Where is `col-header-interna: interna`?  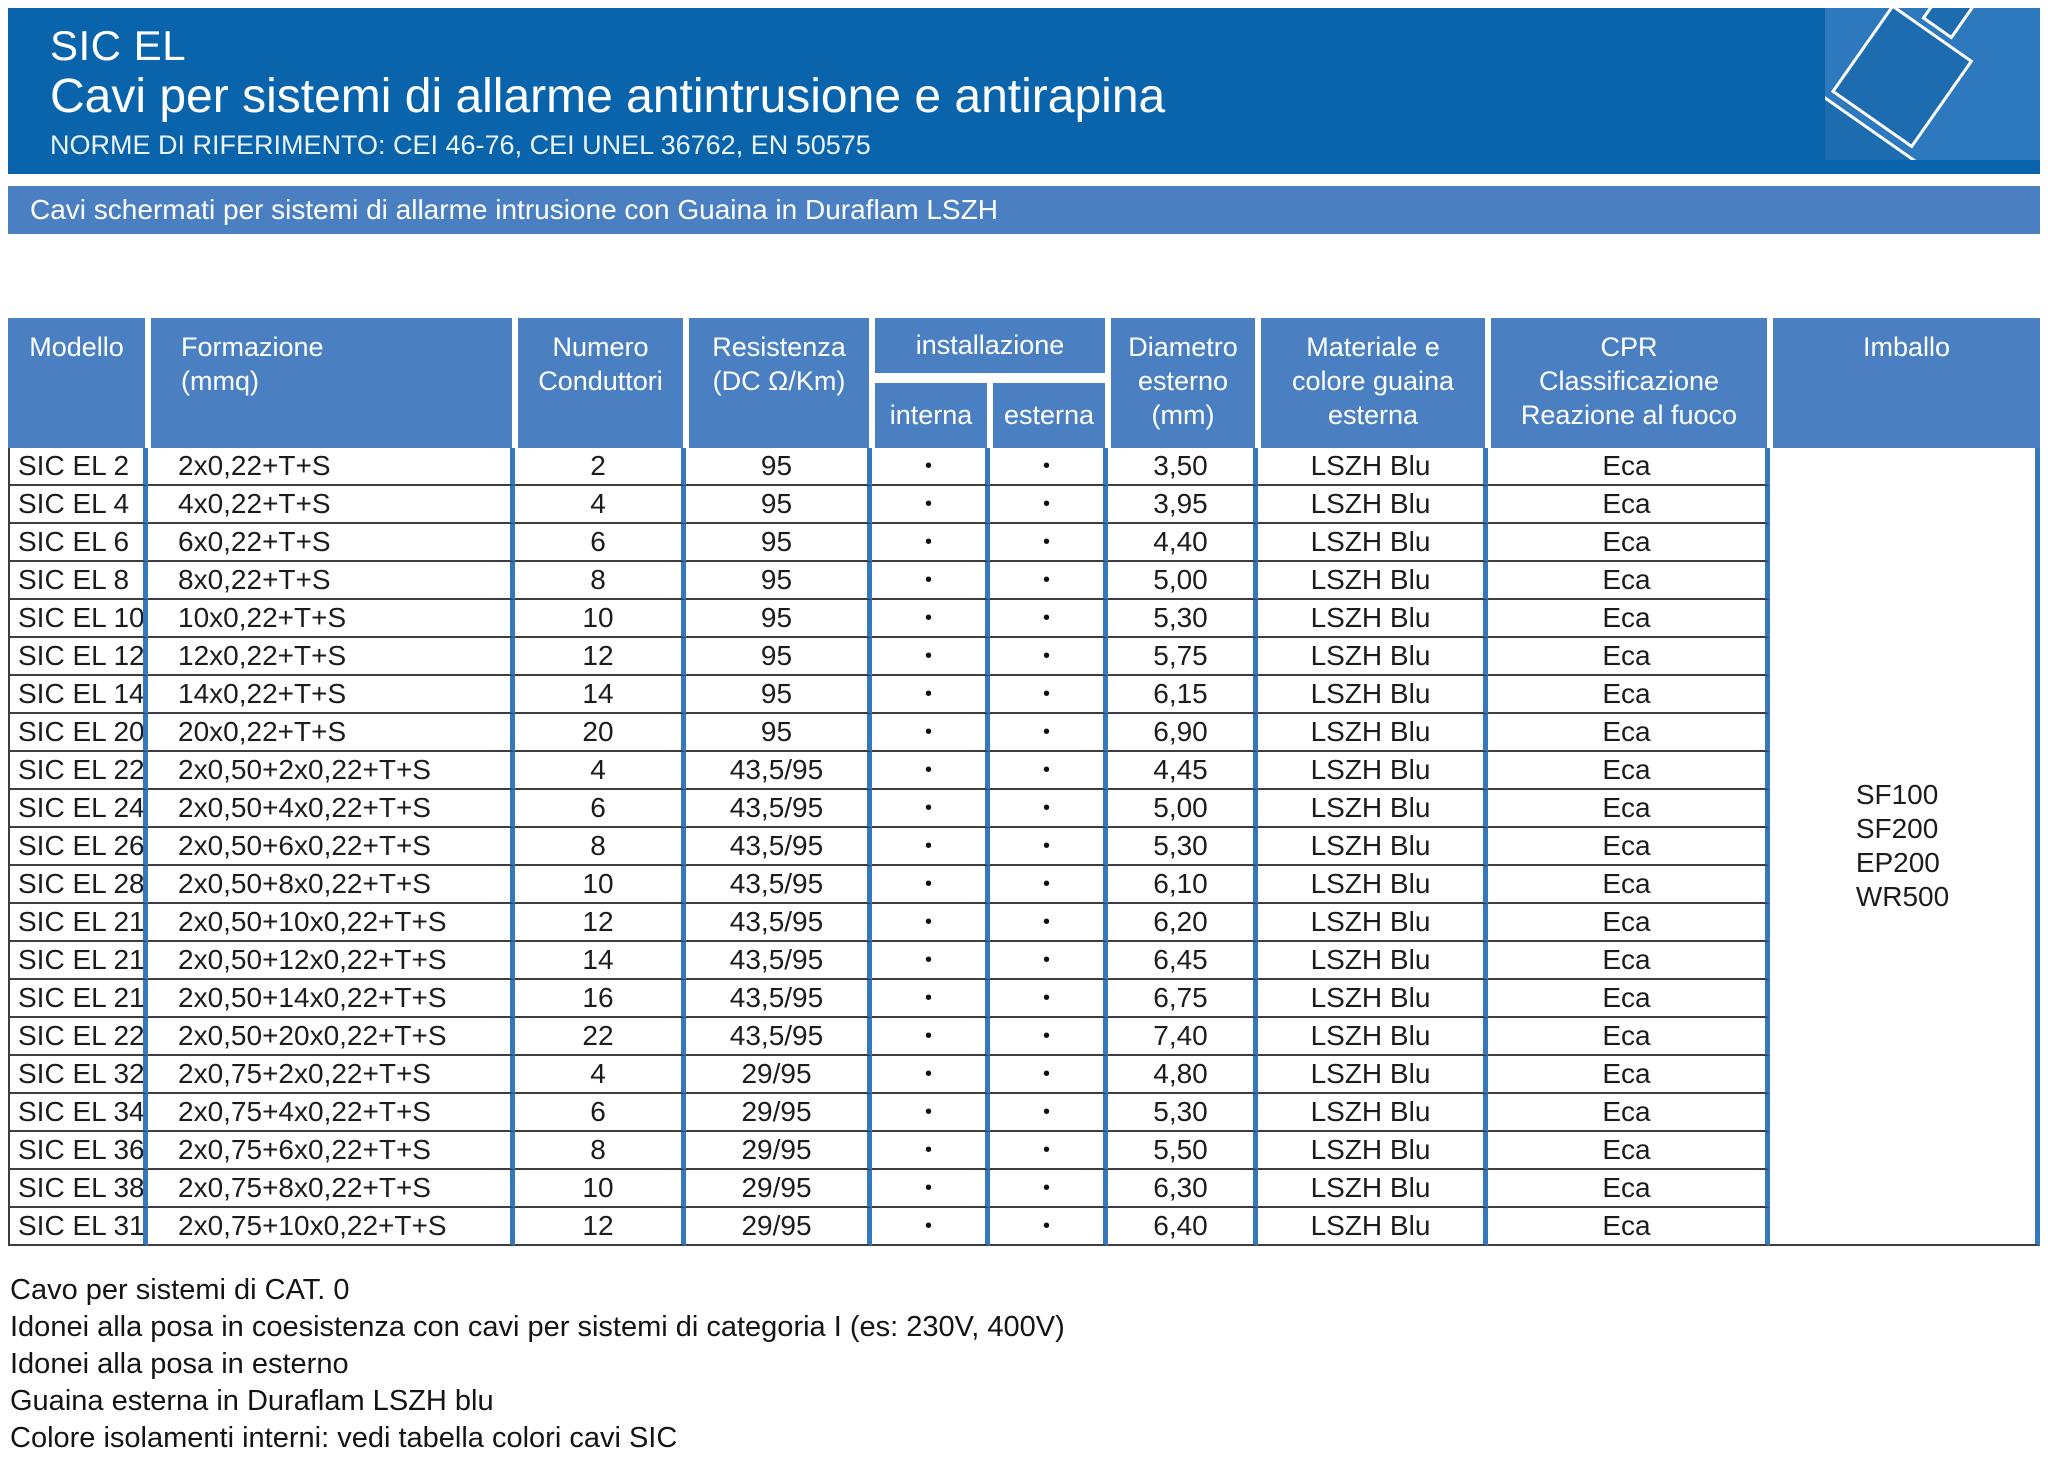 col-header-interna: interna is located at coordinates (931, 415).